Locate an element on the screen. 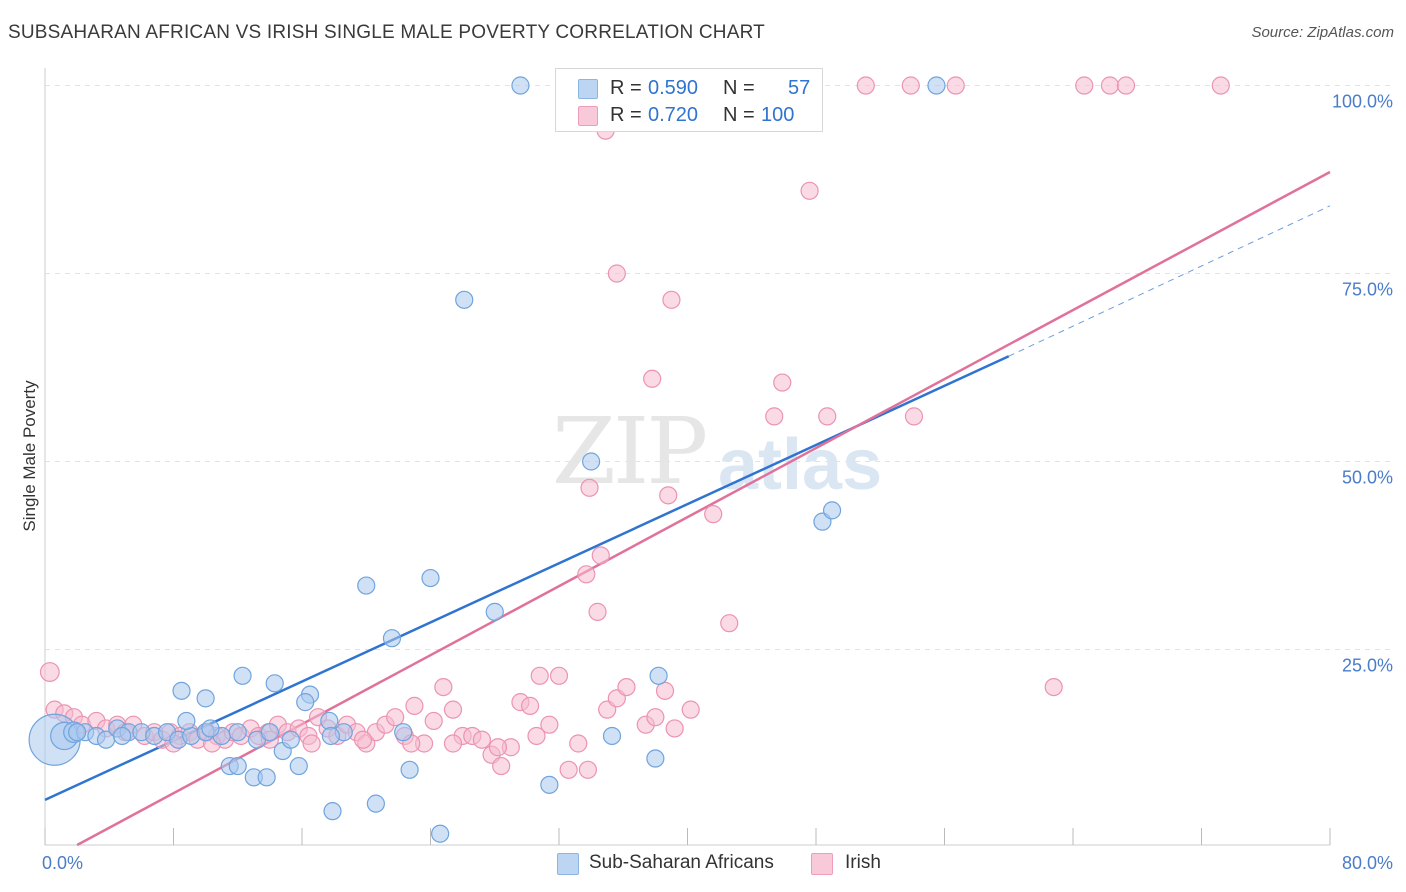 The height and width of the screenshot is (892, 1406). x-tick-label: 0.0% is located at coordinates (62, 863).